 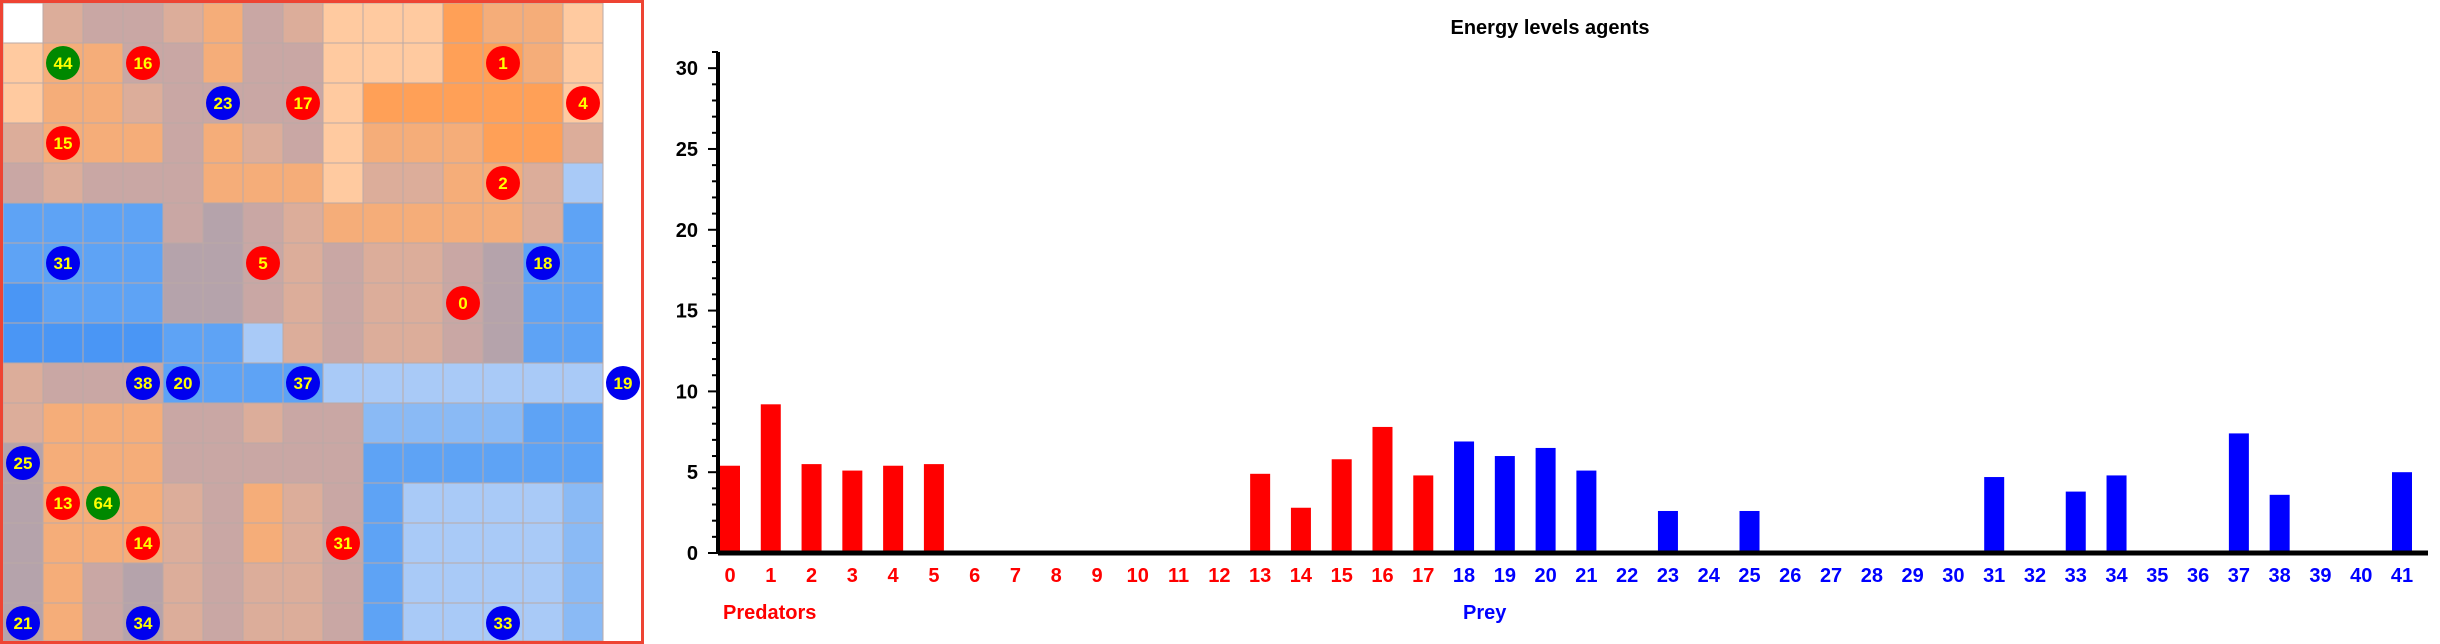 I want to click on agent-id-label: 23, so click(x=223, y=103).